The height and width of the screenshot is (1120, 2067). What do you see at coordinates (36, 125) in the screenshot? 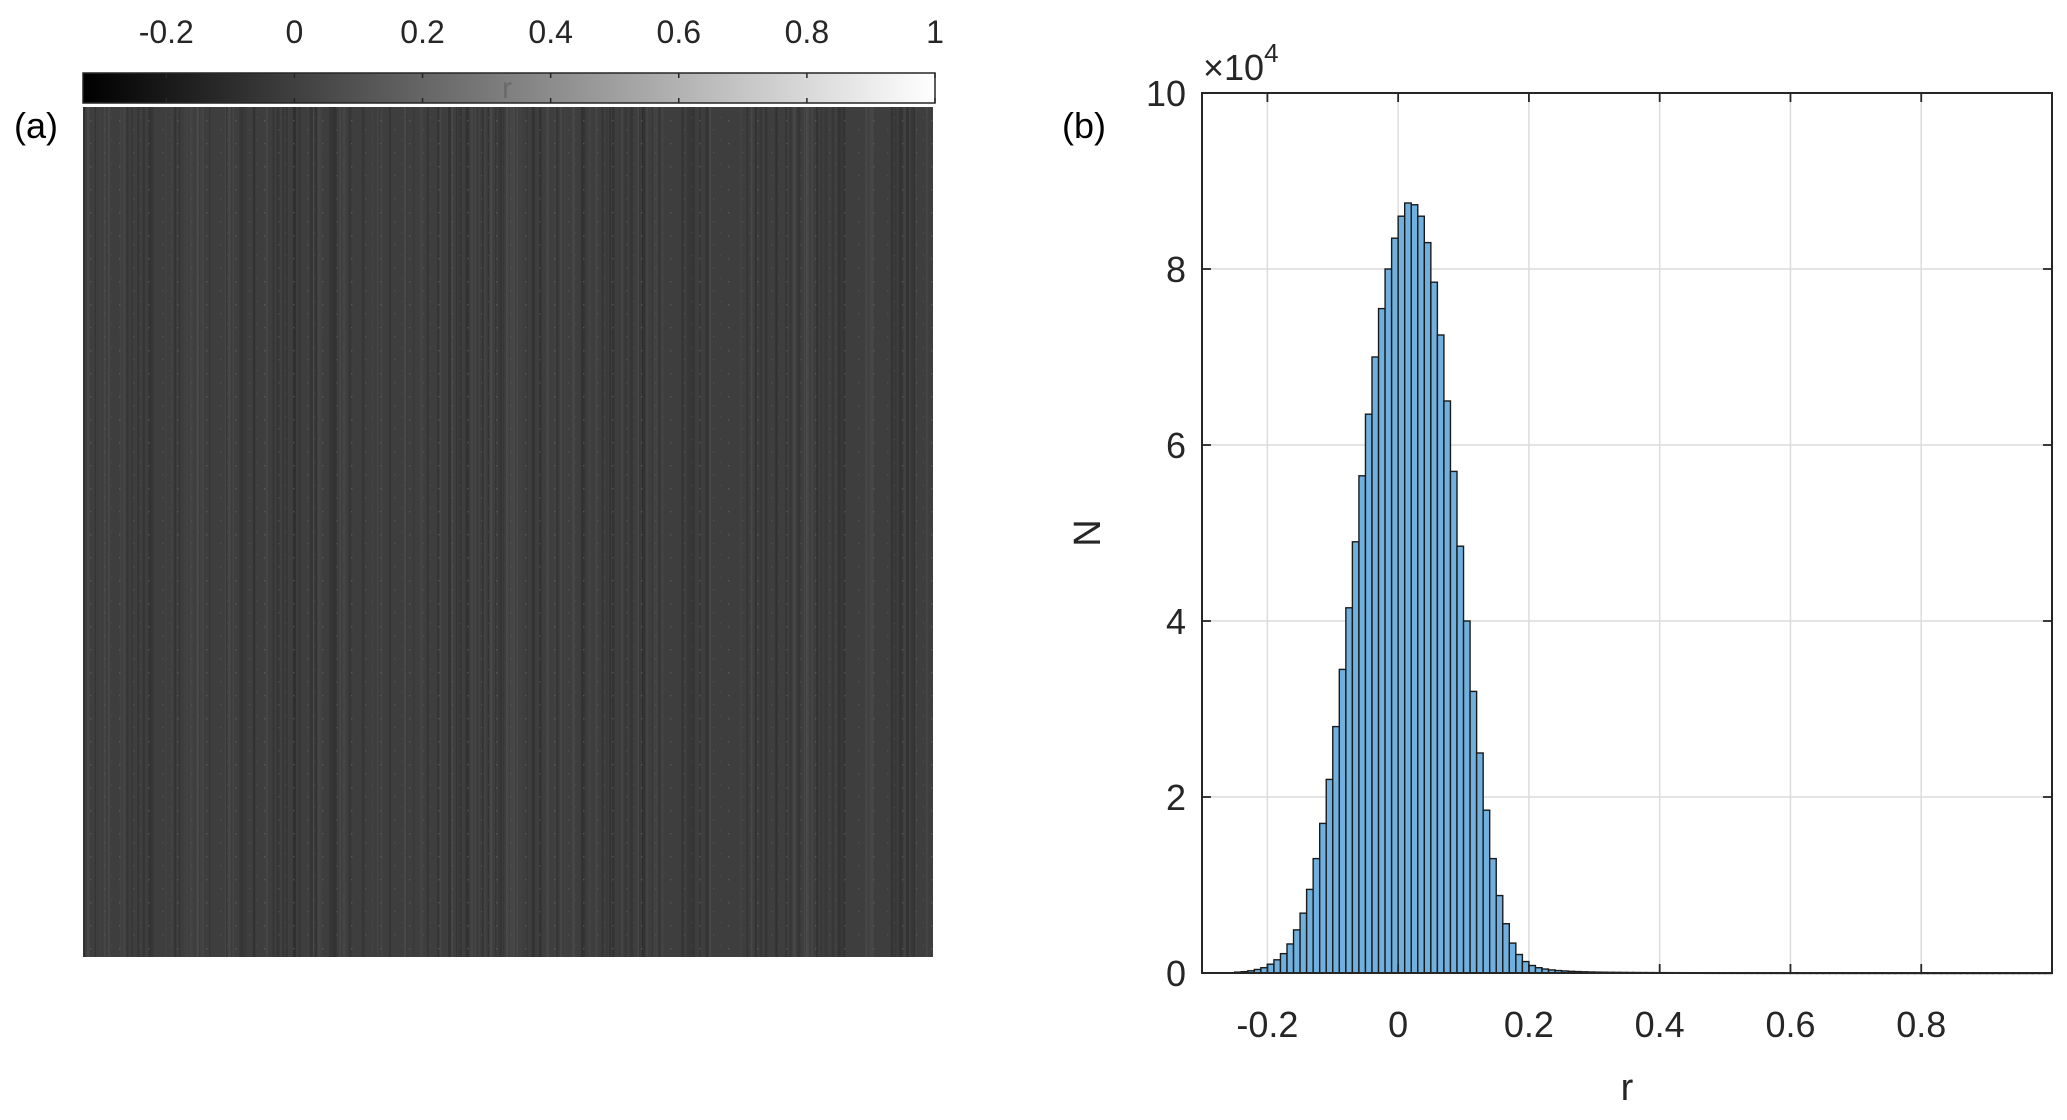
I see `panel-a-label: (a)` at bounding box center [36, 125].